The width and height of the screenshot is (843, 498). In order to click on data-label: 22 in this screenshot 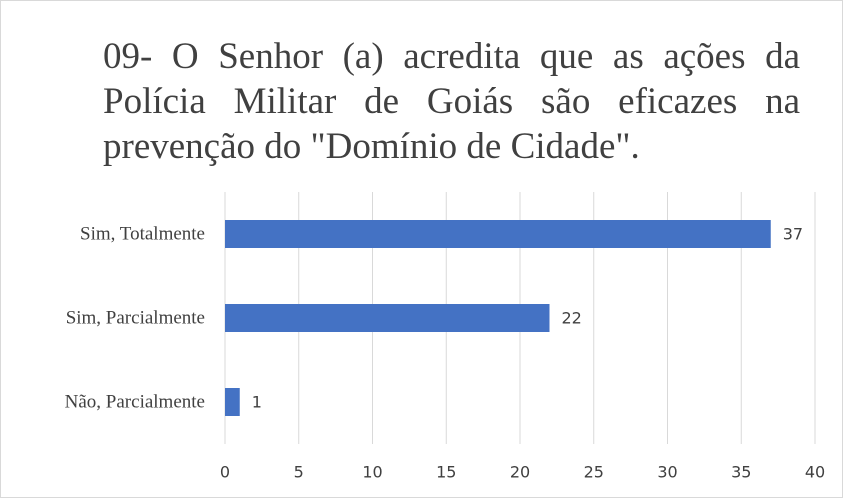, I will do `click(572, 318)`.